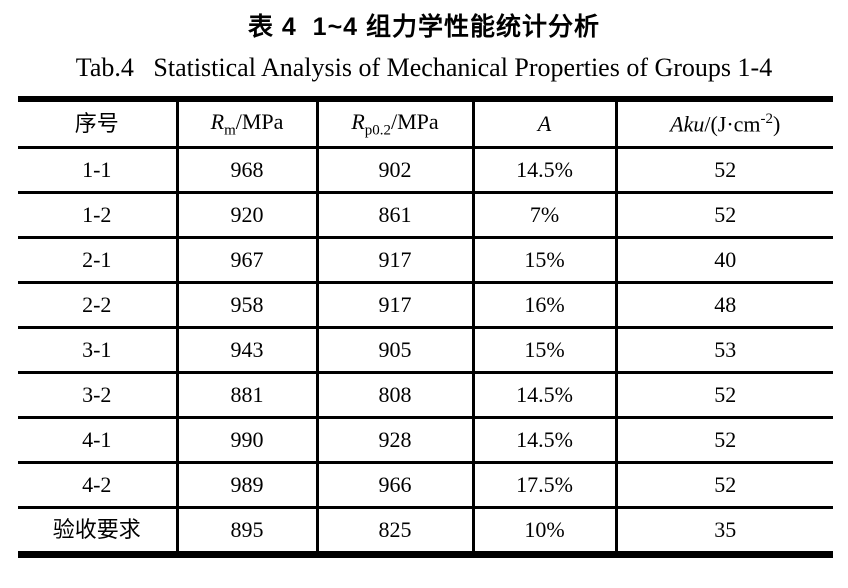  I want to click on table-header: 序号 Rm/MPa Rp0.2/MPa A Aku/(J·cm-2), so click(425, 124).